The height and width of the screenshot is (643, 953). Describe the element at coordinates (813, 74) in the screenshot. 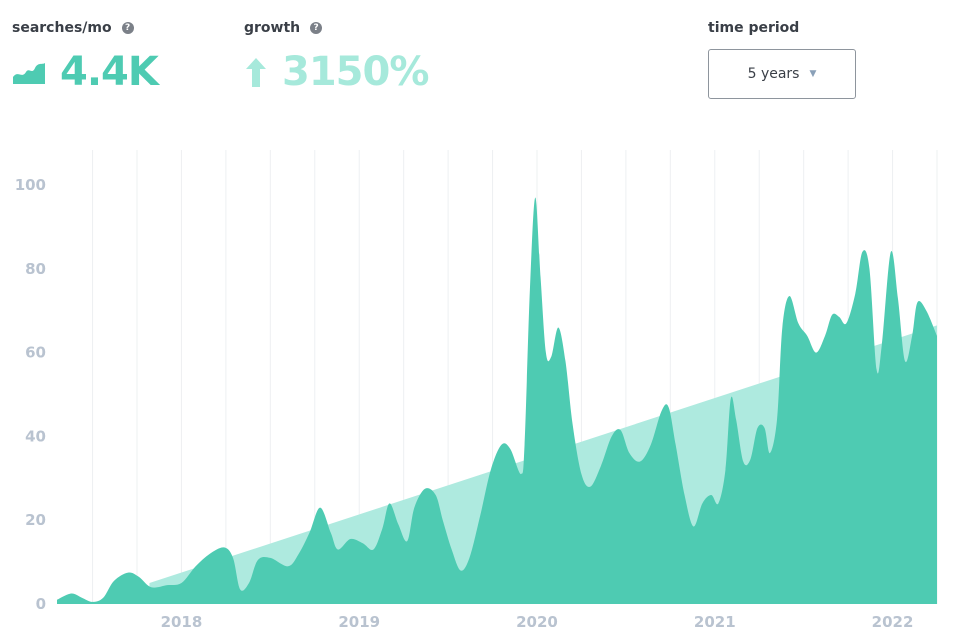

I see `triangle-down-icon: ▼` at that location.